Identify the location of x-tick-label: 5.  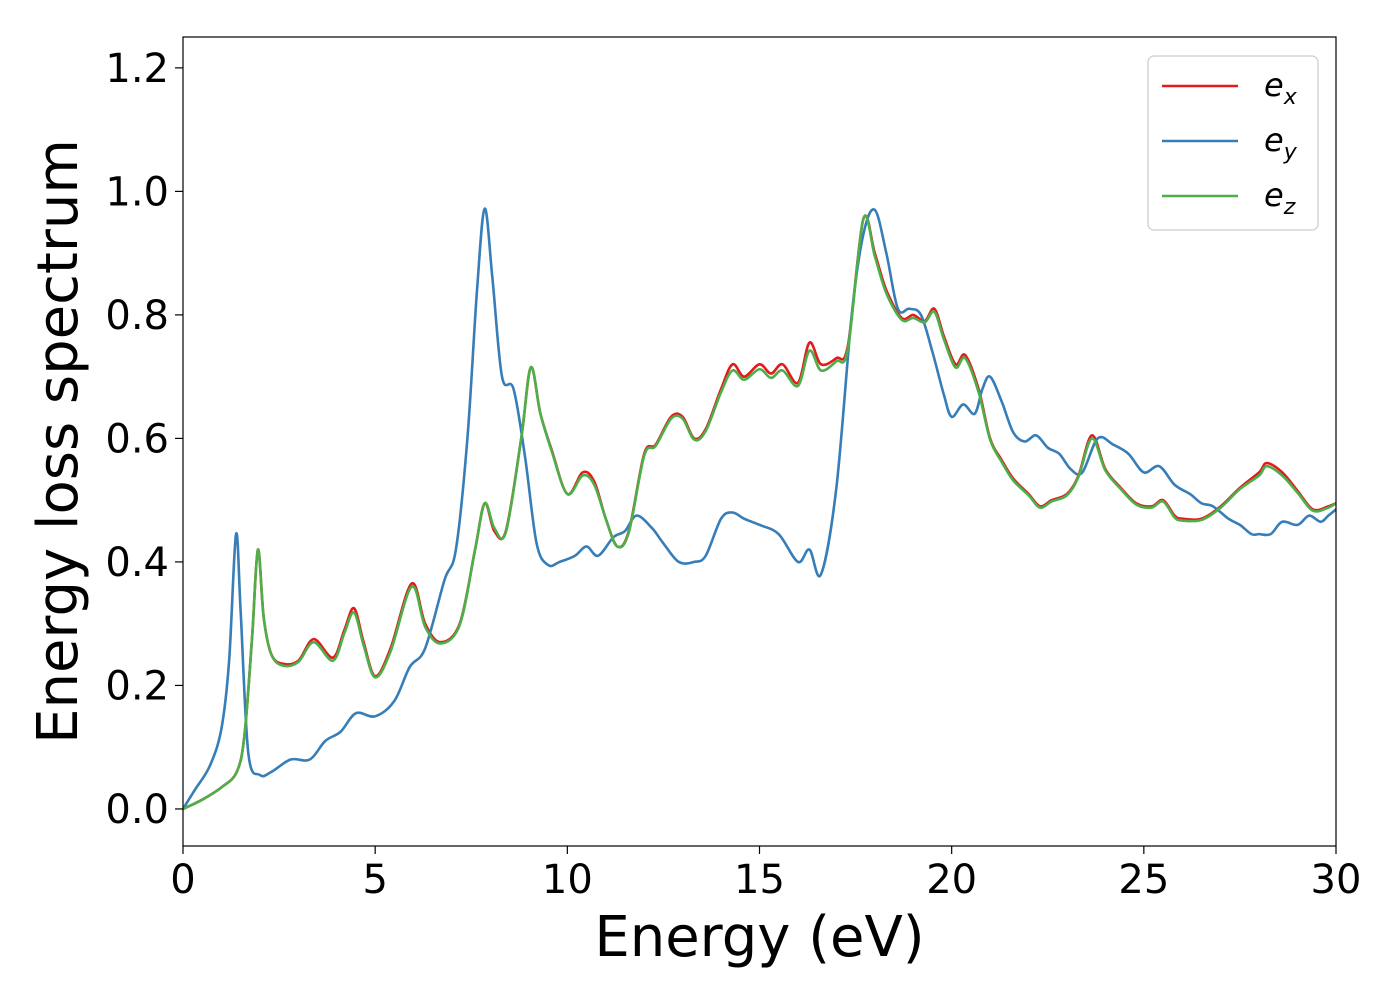
(374, 880).